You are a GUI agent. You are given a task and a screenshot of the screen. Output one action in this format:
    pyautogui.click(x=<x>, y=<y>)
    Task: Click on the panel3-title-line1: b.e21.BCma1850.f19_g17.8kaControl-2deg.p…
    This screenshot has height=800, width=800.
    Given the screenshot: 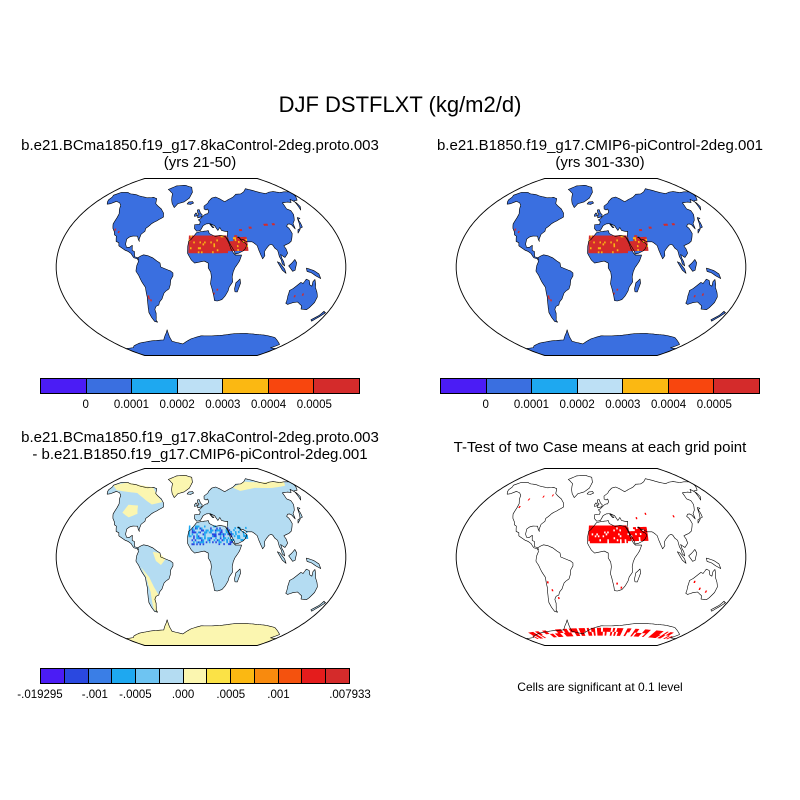 What is the action you would take?
    pyautogui.click(x=200, y=437)
    